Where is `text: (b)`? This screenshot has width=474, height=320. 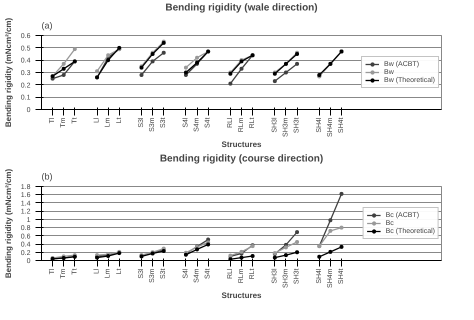
text: (b) is located at coordinates (47, 177).